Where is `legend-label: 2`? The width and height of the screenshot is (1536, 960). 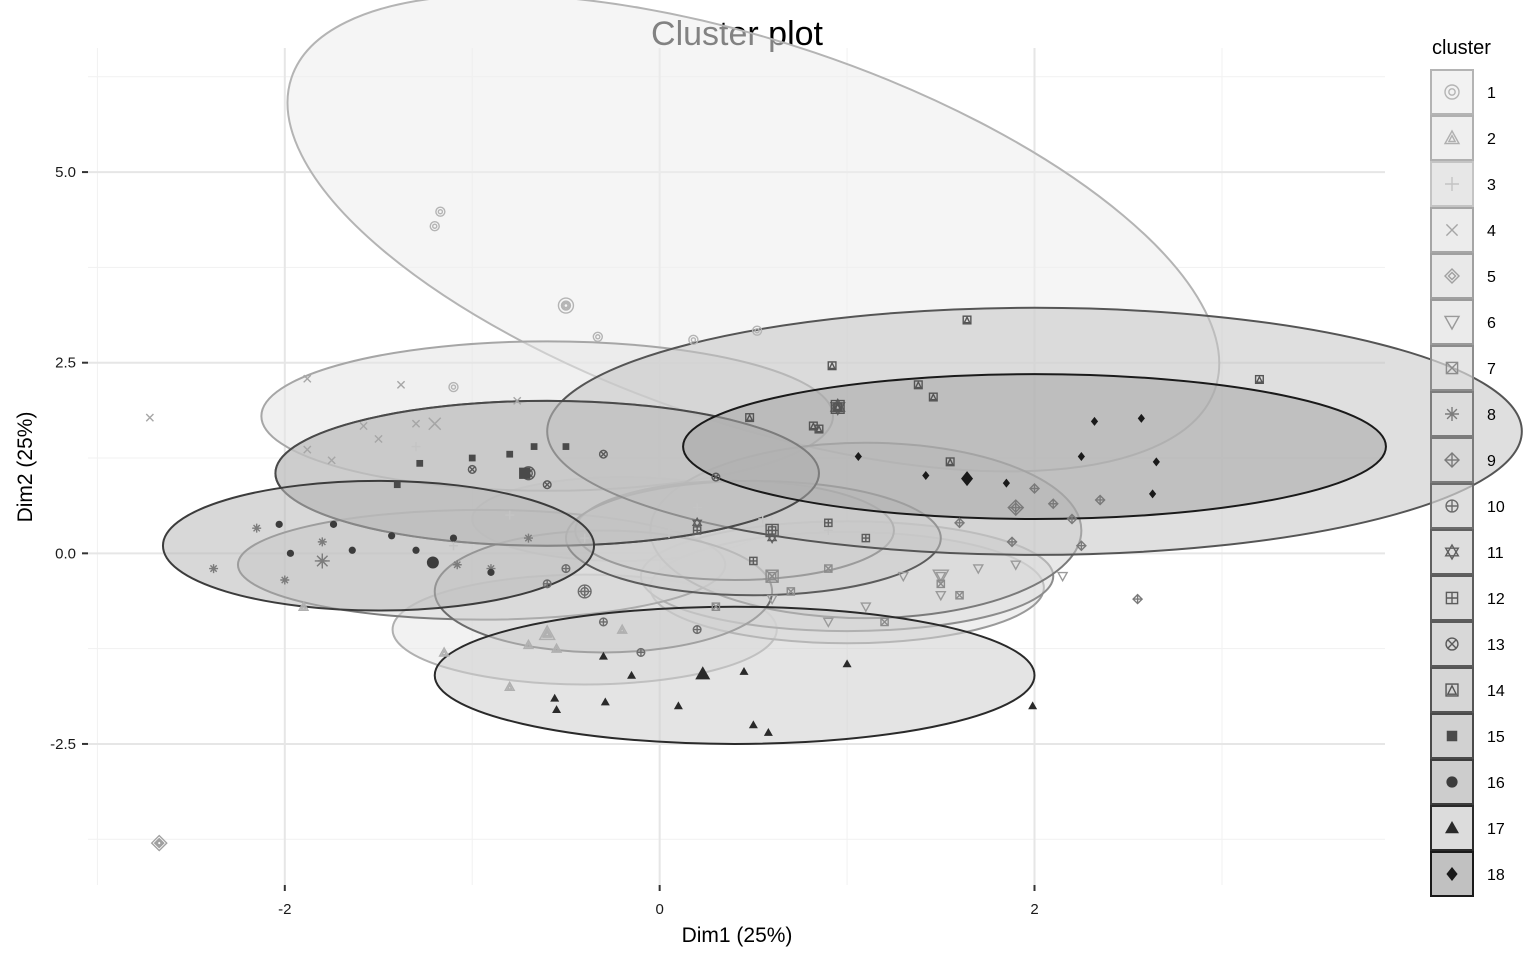
legend-label: 2 is located at coordinates (1491, 139).